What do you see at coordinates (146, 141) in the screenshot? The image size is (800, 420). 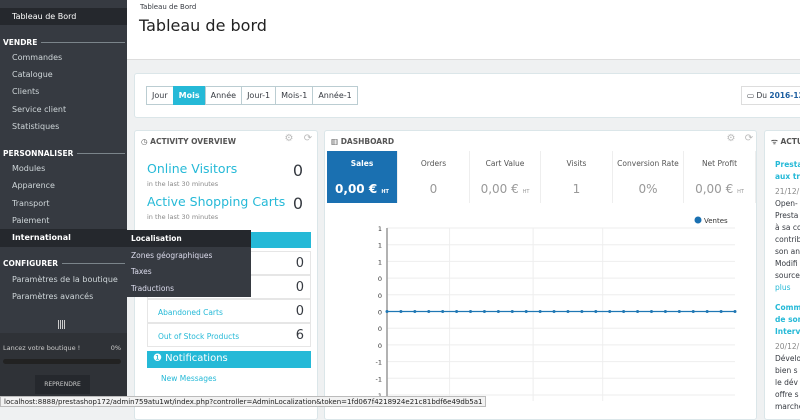 I see `clock-icon: ◷` at bounding box center [146, 141].